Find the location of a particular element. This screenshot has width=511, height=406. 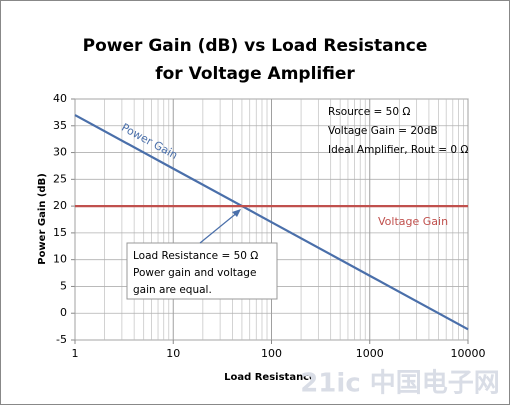

y-tick-label: 25 is located at coordinates (60, 178).